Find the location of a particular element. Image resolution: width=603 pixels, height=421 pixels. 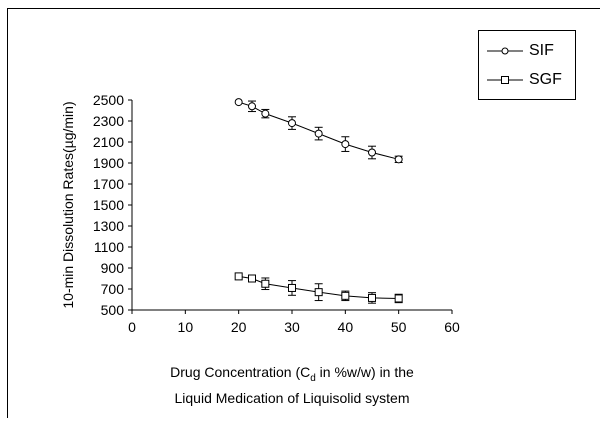

y-tick-label: 2300 is located at coordinates (108, 121).